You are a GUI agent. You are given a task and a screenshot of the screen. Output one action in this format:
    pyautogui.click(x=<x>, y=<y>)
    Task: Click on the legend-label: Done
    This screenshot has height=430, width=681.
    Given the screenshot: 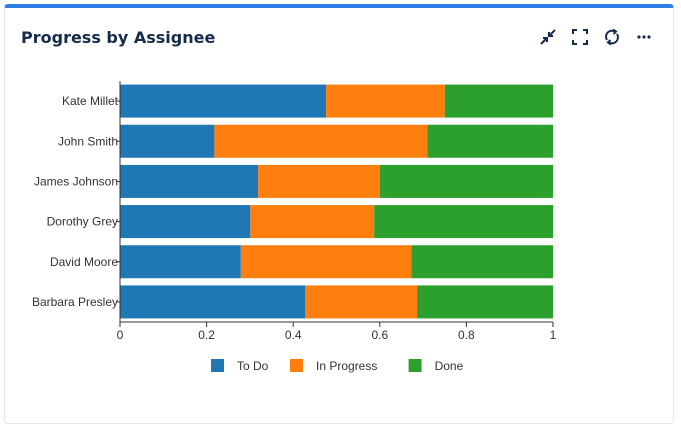 What is the action you would take?
    pyautogui.click(x=449, y=366)
    